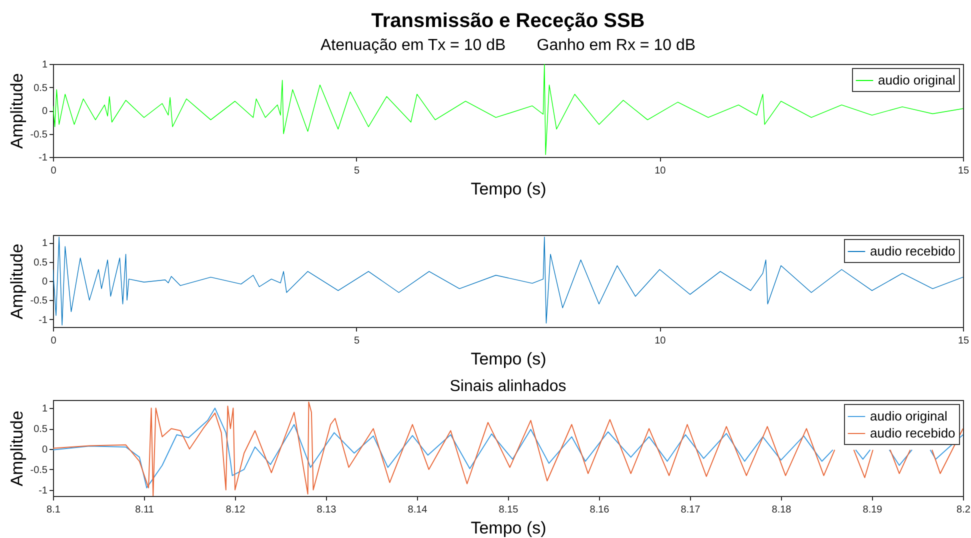 This screenshot has height=538, width=971. I want to click on x-tick-label: 8.2, so click(963, 510).